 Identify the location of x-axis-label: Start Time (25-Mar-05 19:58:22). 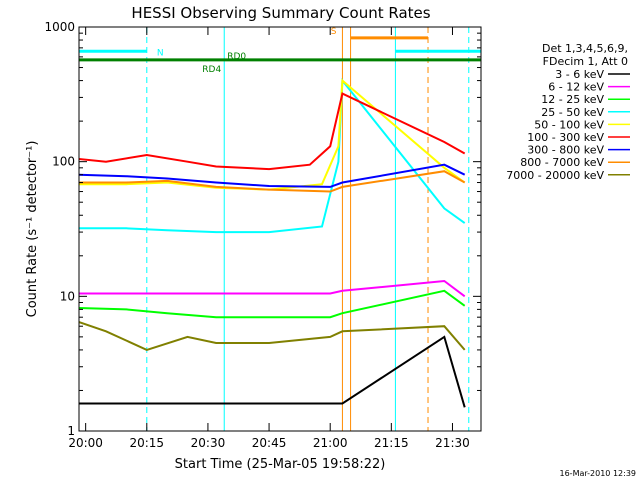
(280, 464).